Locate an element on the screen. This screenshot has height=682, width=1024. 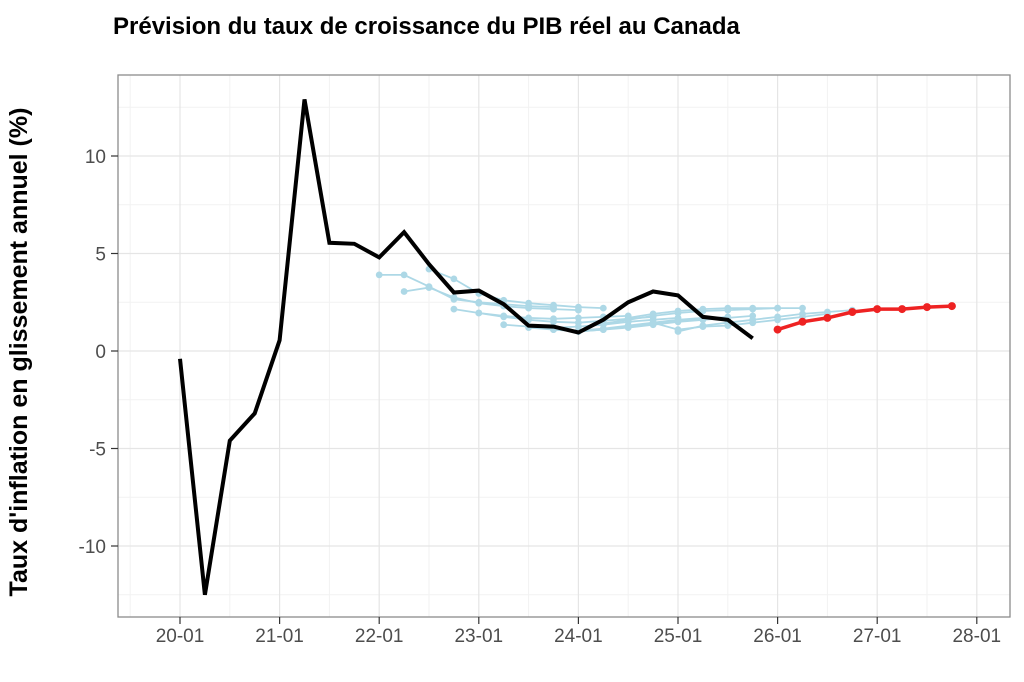
y-axis-tick-label: 5 is located at coordinates (100, 255).